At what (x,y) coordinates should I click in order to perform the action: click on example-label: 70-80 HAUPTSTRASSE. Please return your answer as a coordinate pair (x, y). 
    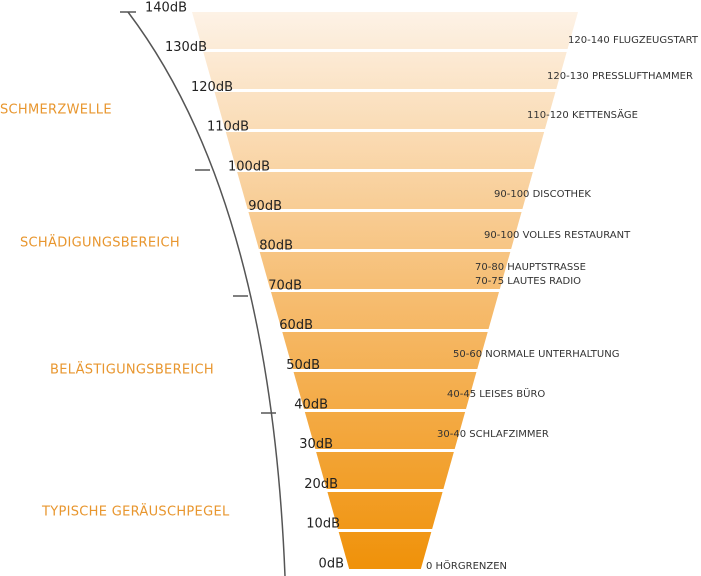
    Looking at the image, I should click on (530, 267).